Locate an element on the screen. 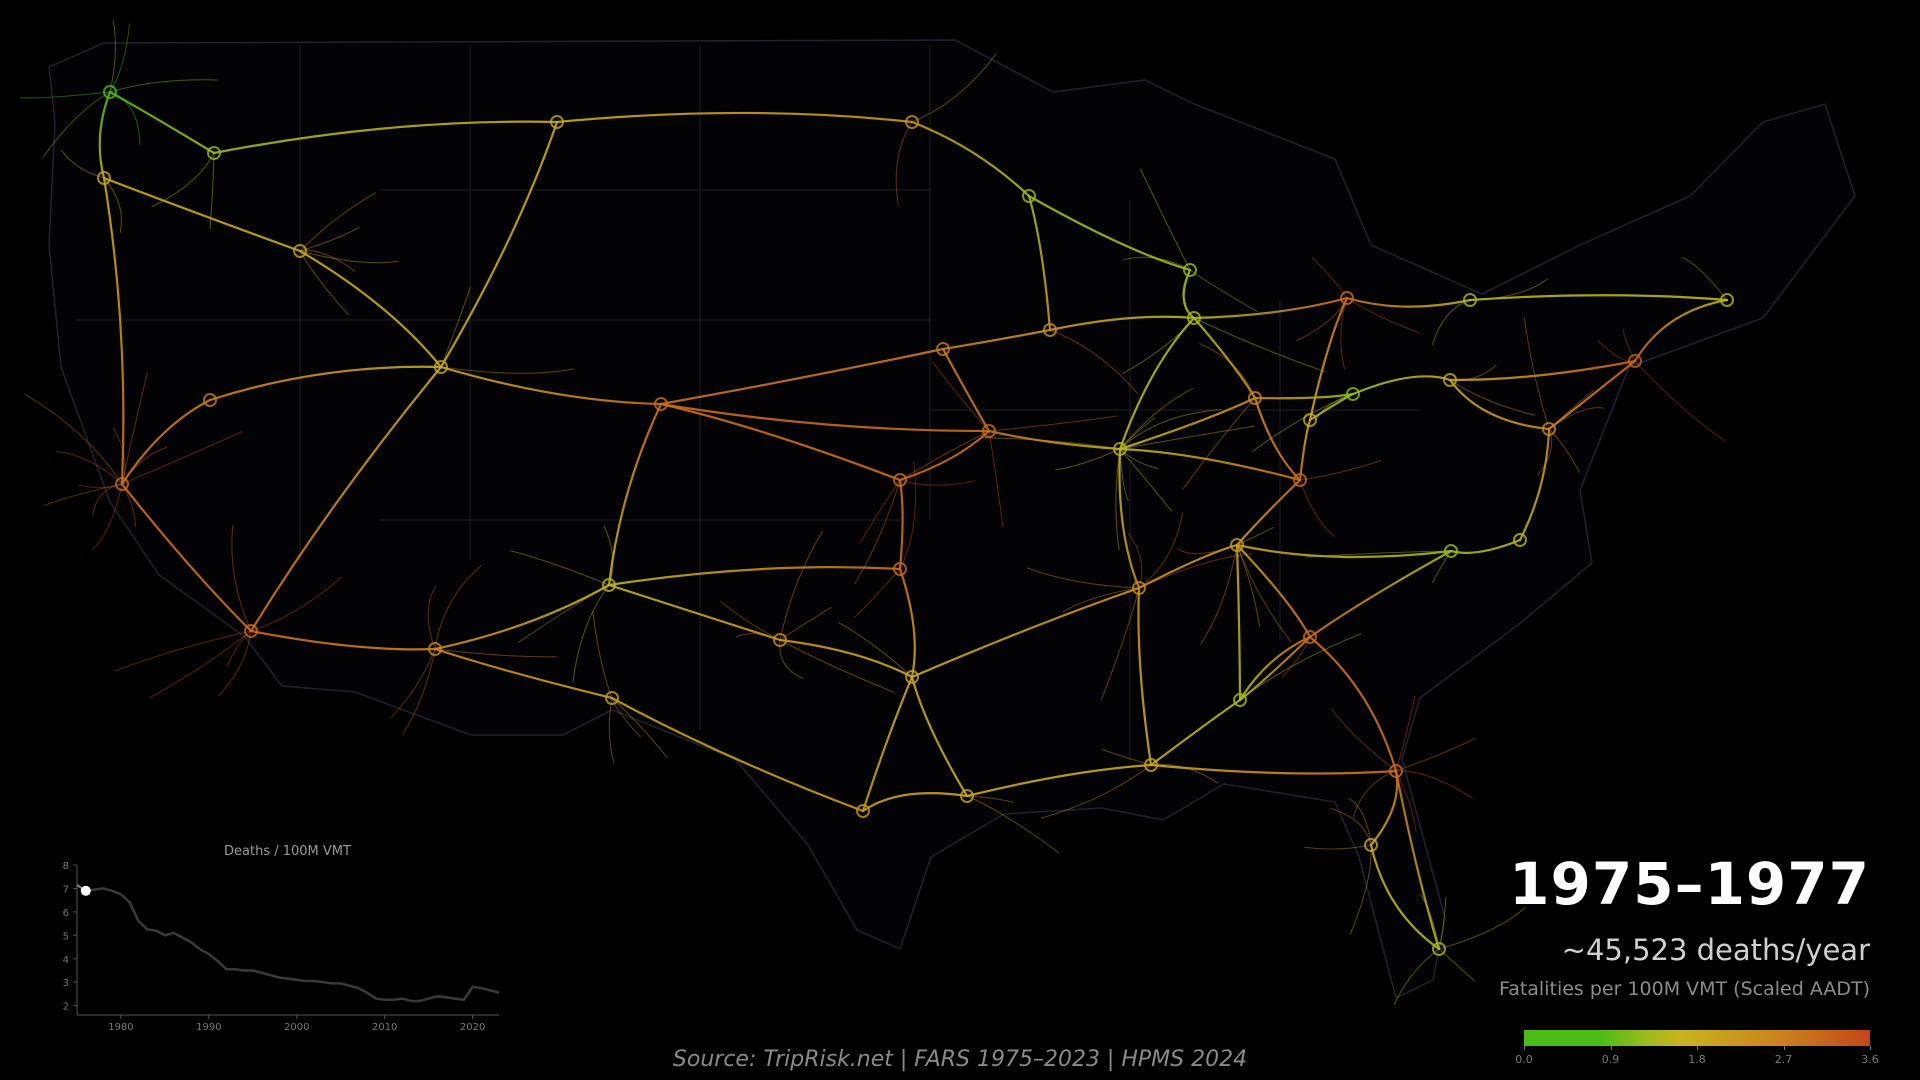 This screenshot has height=1080, width=1920. x-tick-label: 2000 is located at coordinates (296, 1027).